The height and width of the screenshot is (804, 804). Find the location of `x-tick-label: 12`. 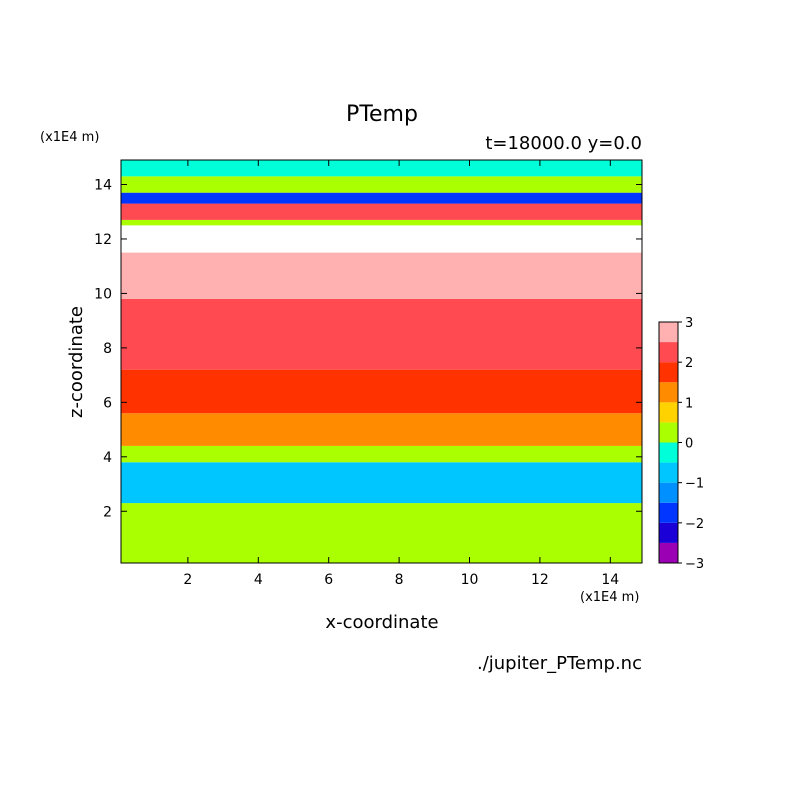

x-tick-label: 12 is located at coordinates (540, 580).